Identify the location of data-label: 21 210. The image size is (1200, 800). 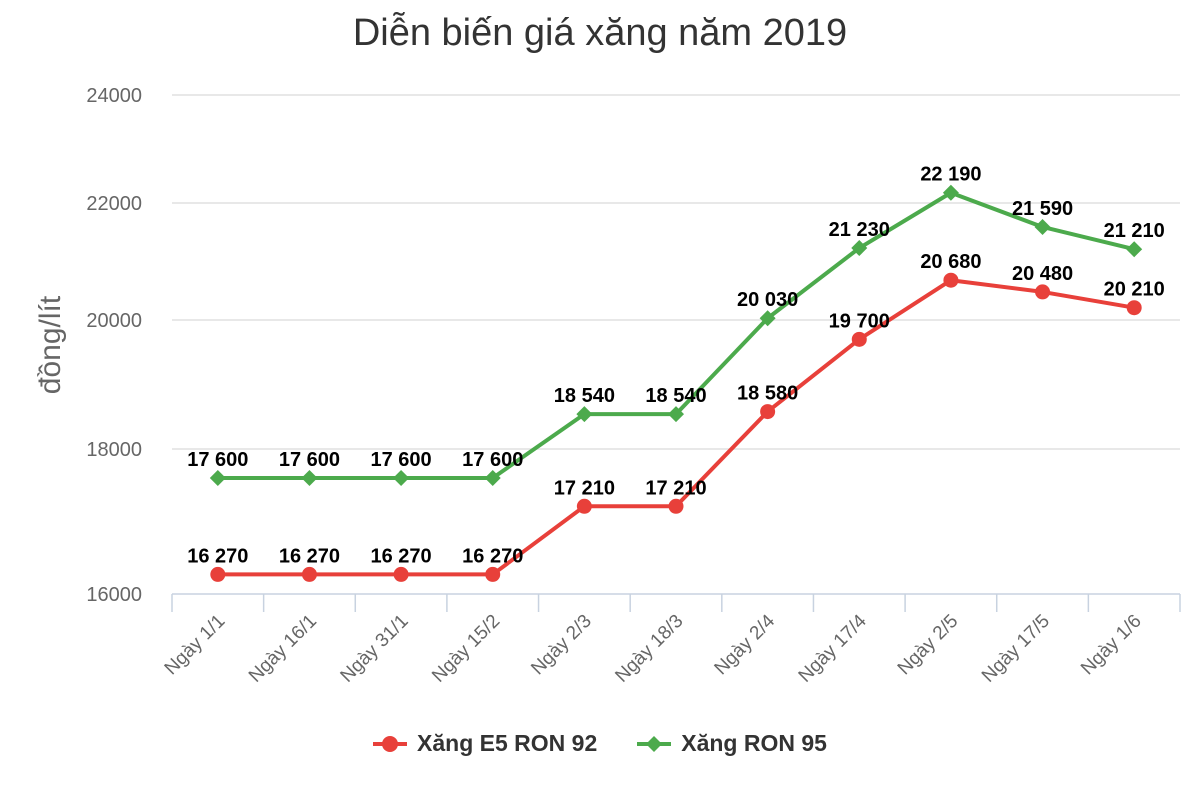
(1134, 231).